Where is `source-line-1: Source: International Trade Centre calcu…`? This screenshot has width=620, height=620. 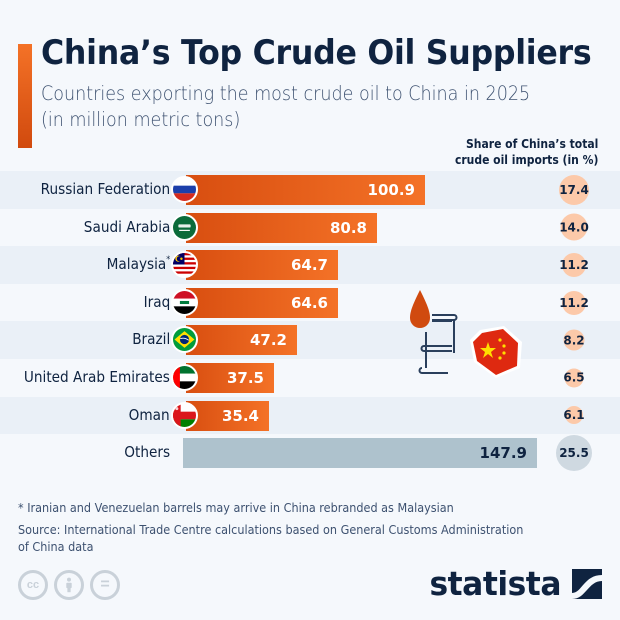 source-line-1: Source: International Trade Centre calcu… is located at coordinates (271, 529).